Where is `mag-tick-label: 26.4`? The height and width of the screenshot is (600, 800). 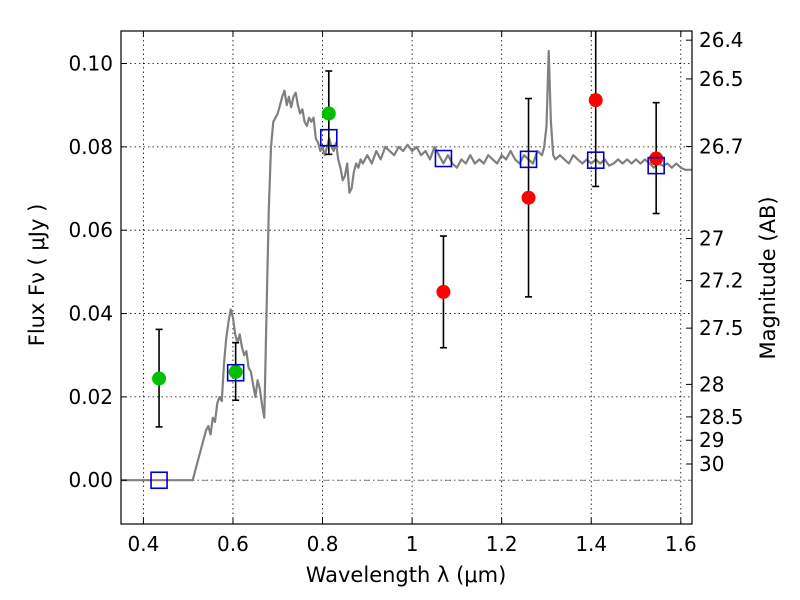 mag-tick-label: 26.4 is located at coordinates (721, 40).